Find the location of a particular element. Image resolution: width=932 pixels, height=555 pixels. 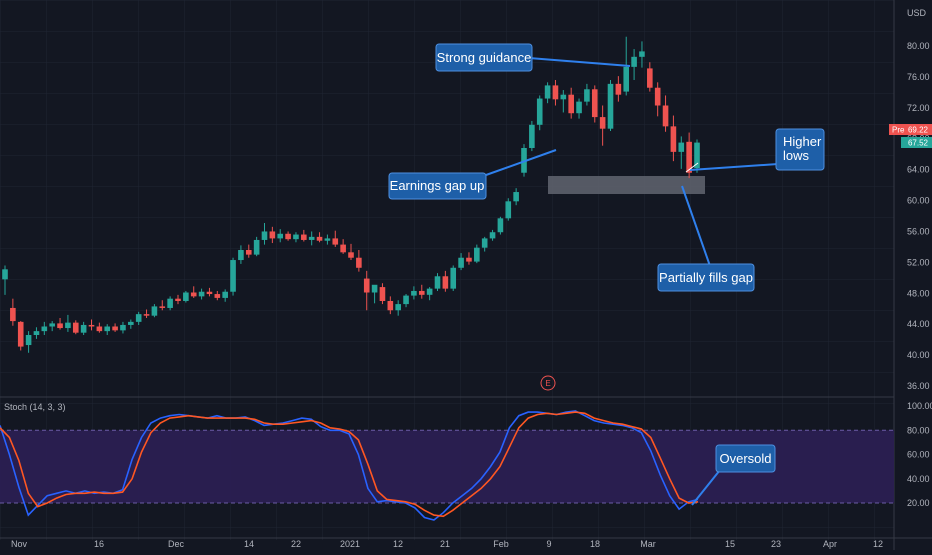

time-axis-tick: 15 is located at coordinates (730, 544).